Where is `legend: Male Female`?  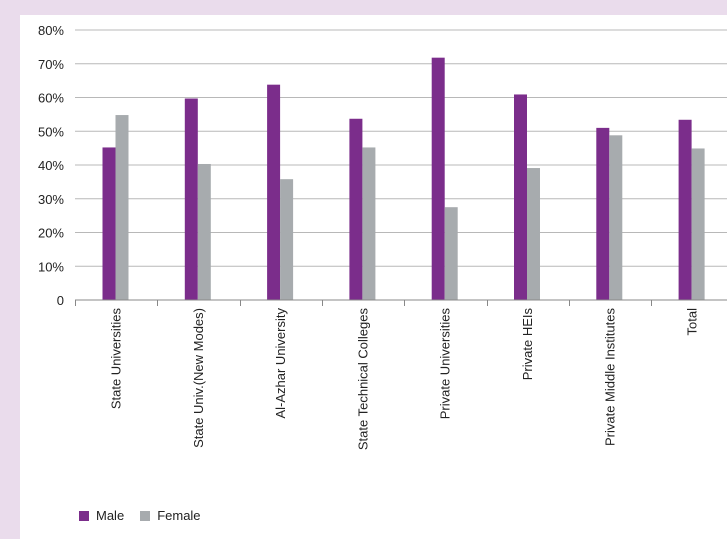
legend: Male Female is located at coordinates (148, 515).